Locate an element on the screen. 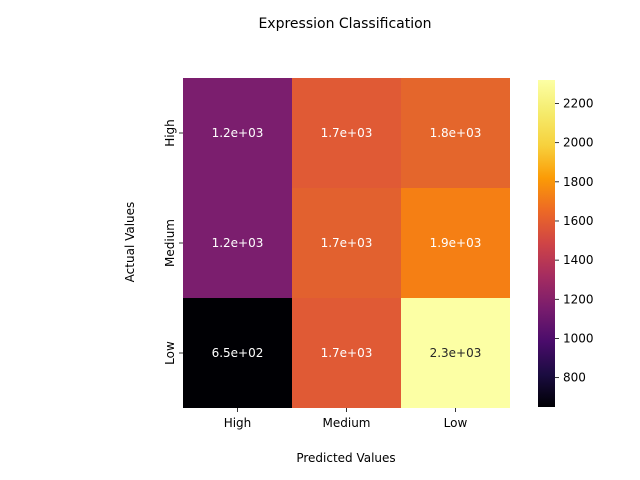 Image resolution: width=640 pixels, height=480 pixels. colorbar-tick-label: 800 is located at coordinates (574, 378).